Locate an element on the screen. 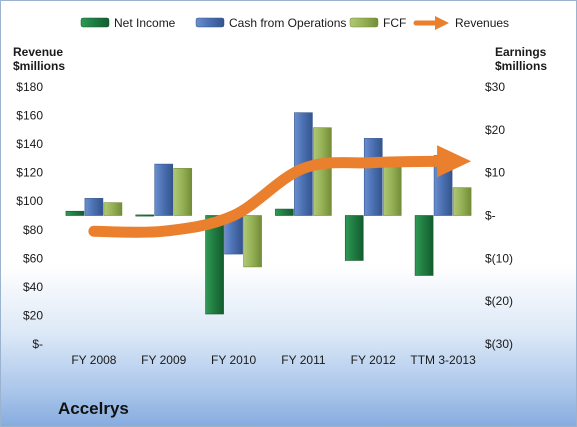 The height and width of the screenshot is (427, 577). right-tick-label: $(20) is located at coordinates (499, 301).